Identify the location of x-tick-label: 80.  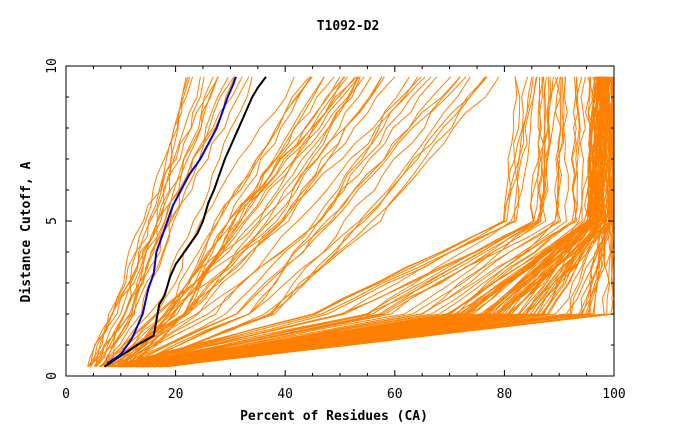
(505, 394).